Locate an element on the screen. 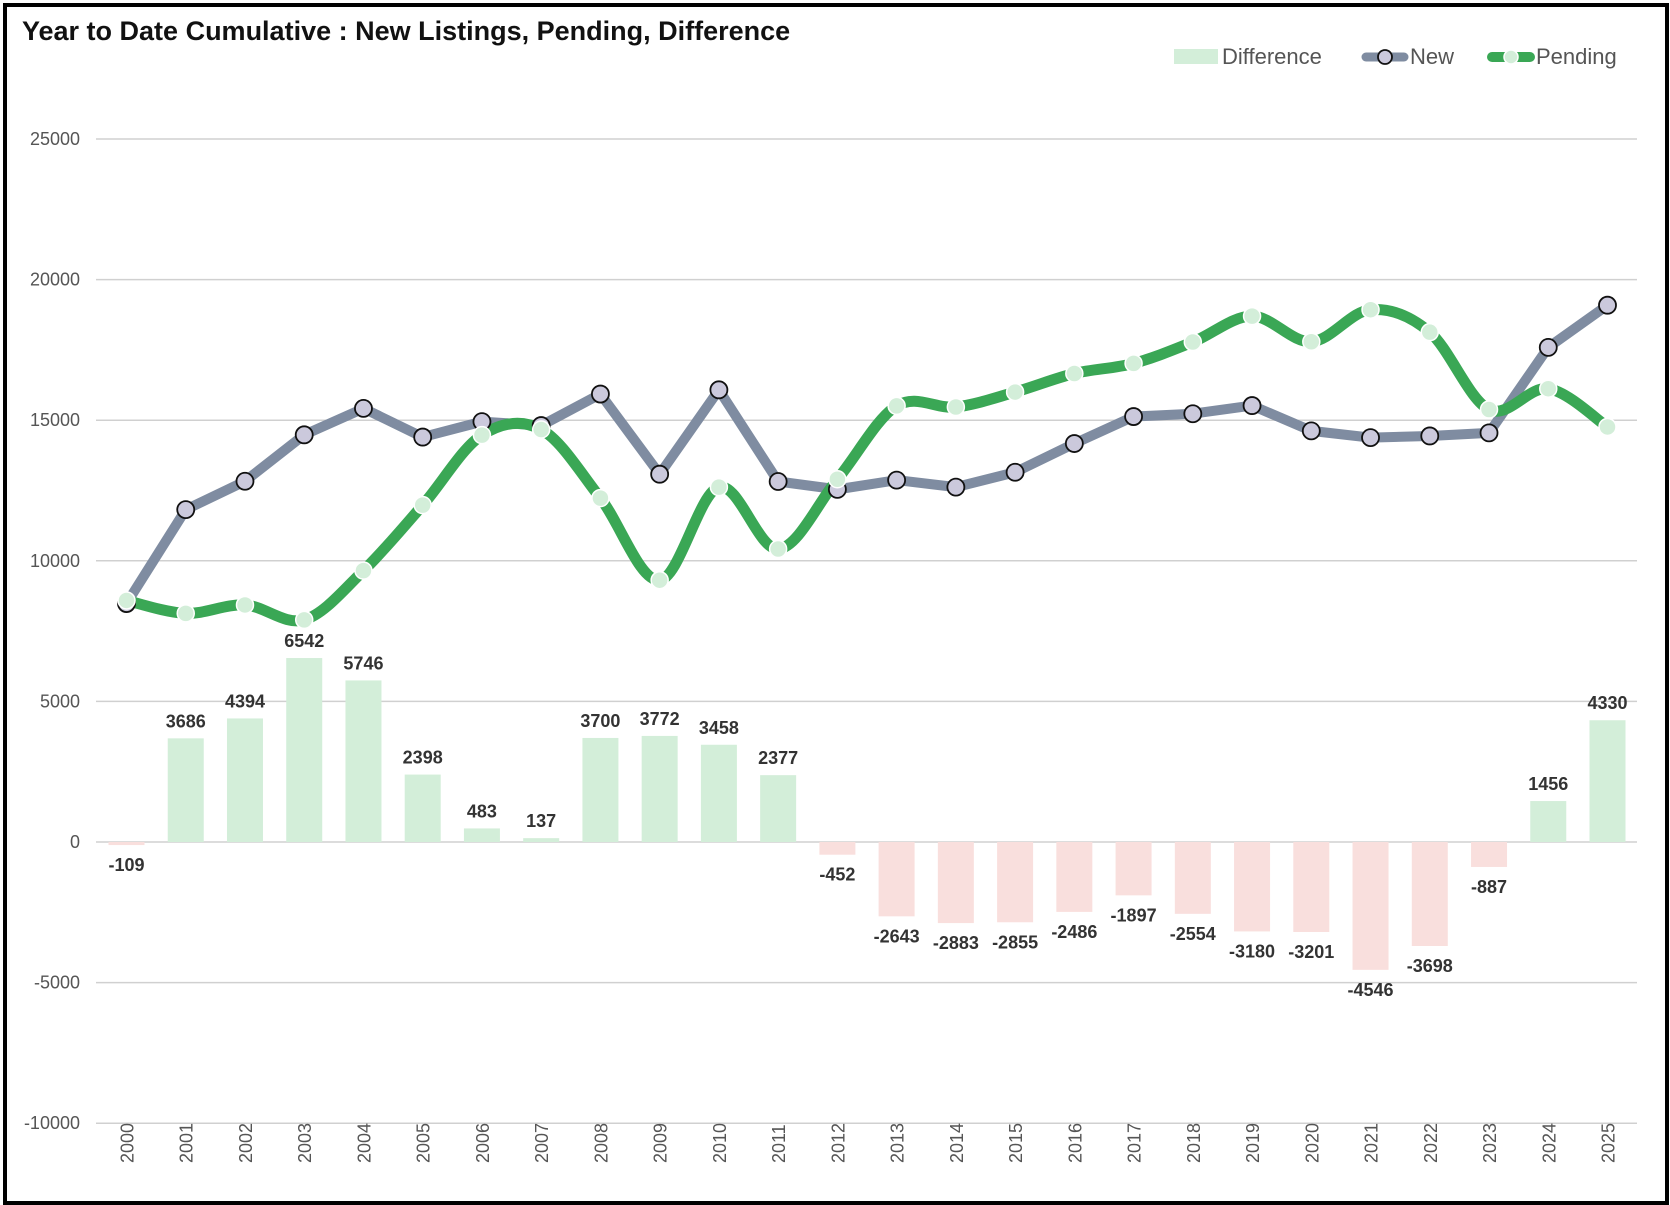  y-tick-label: 15000 is located at coordinates (55, 420).